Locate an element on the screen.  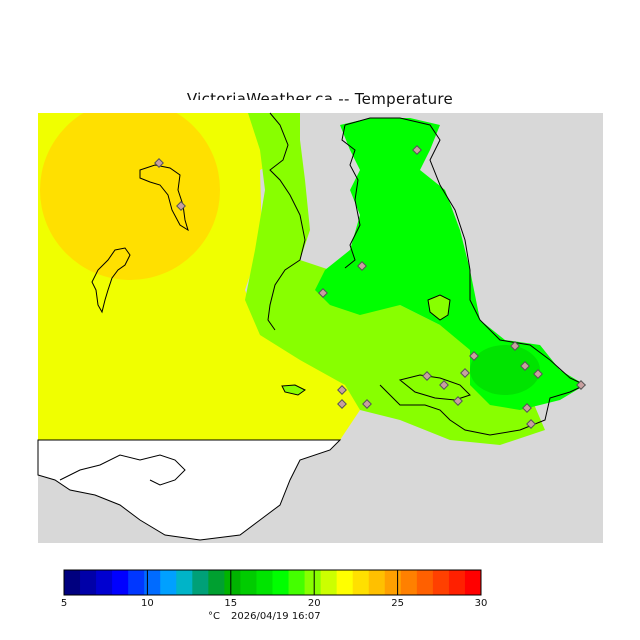
island-inner is located at coordinates (439, 307).